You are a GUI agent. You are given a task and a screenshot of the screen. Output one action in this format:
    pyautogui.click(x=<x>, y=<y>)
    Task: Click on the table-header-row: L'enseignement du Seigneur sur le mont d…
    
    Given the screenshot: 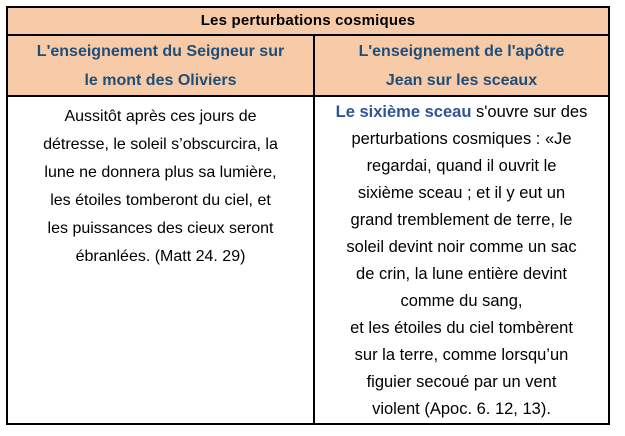 What is the action you would take?
    pyautogui.click(x=308, y=66)
    